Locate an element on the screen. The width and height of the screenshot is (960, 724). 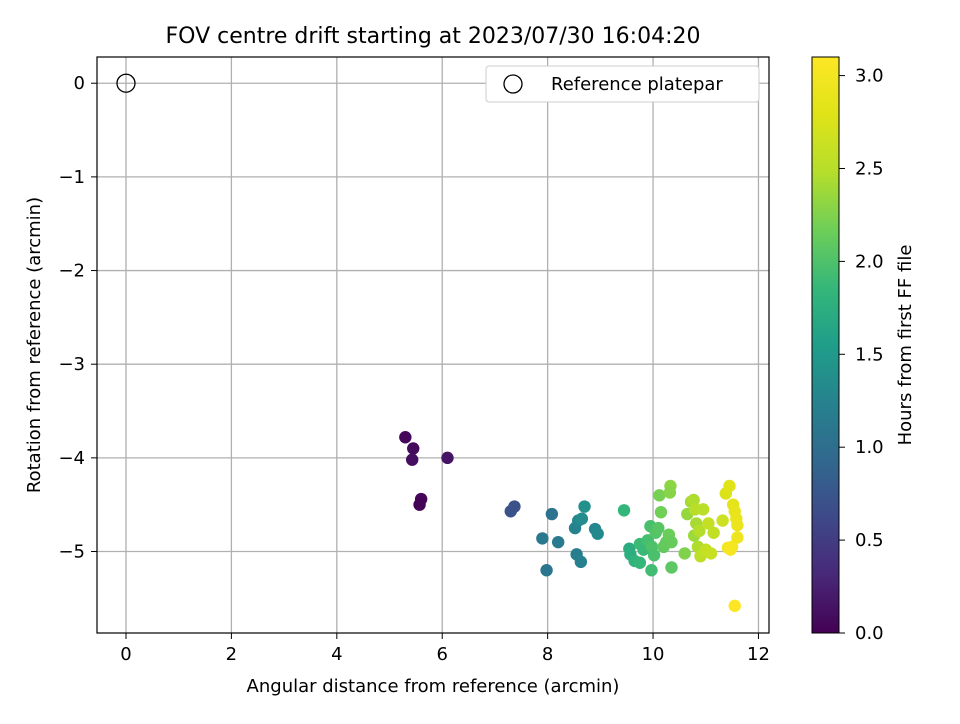
x-tick-label: 8 is located at coordinates (547, 654).